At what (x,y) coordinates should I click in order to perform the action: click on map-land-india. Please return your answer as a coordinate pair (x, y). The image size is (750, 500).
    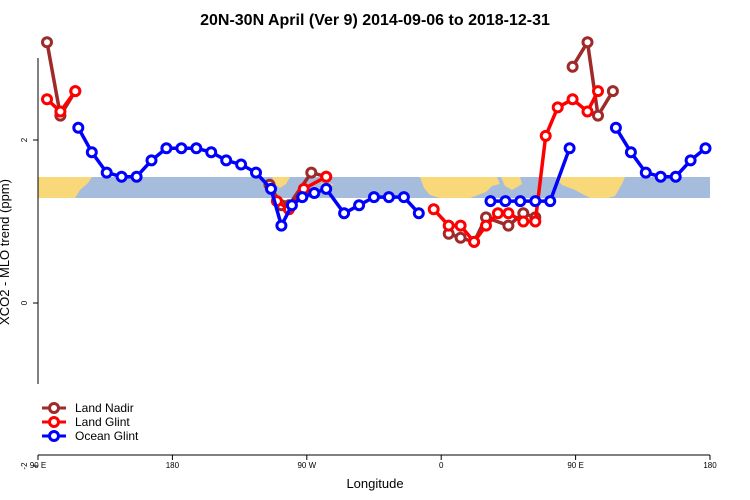
    Looking at the image, I should click on (590, 187).